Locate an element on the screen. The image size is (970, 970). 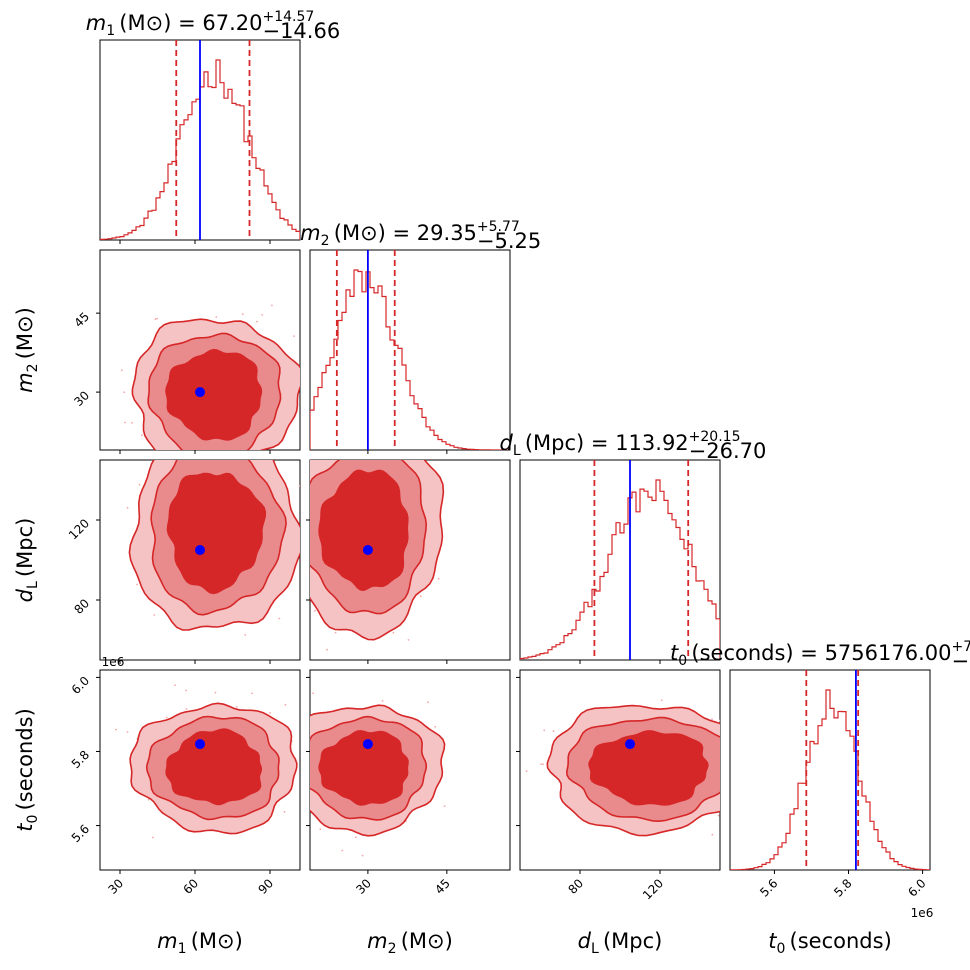
y-tick-label-dL: 80 is located at coordinates (81, 606).